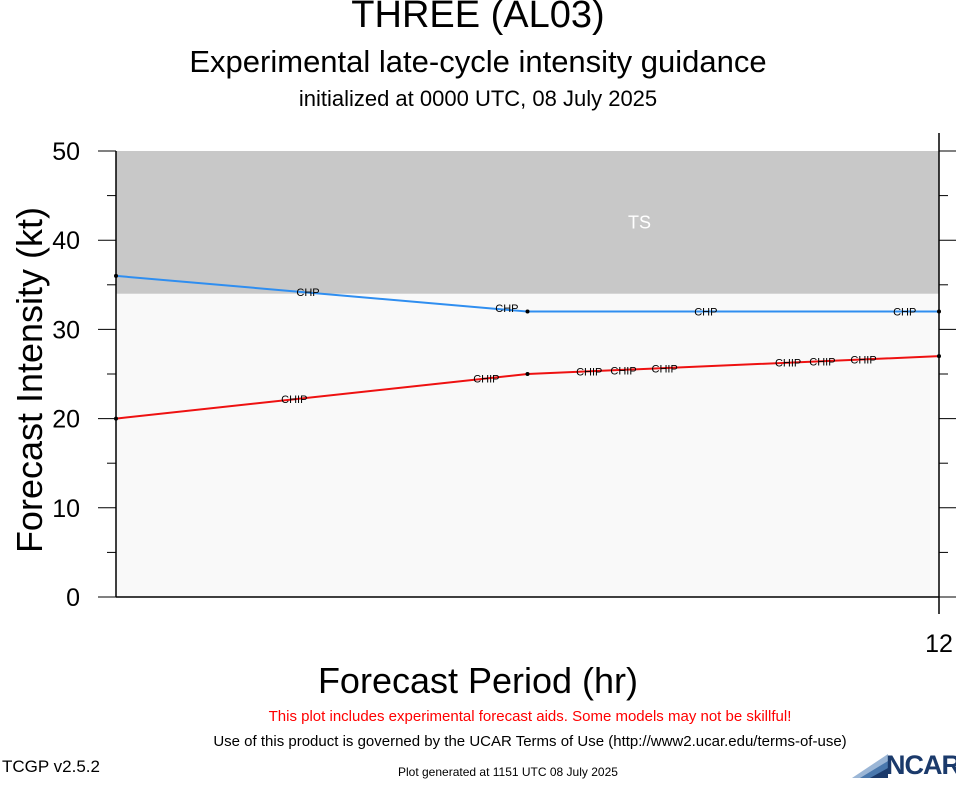  I want to click on ncar-logo: NCAR, so click(903, 765).